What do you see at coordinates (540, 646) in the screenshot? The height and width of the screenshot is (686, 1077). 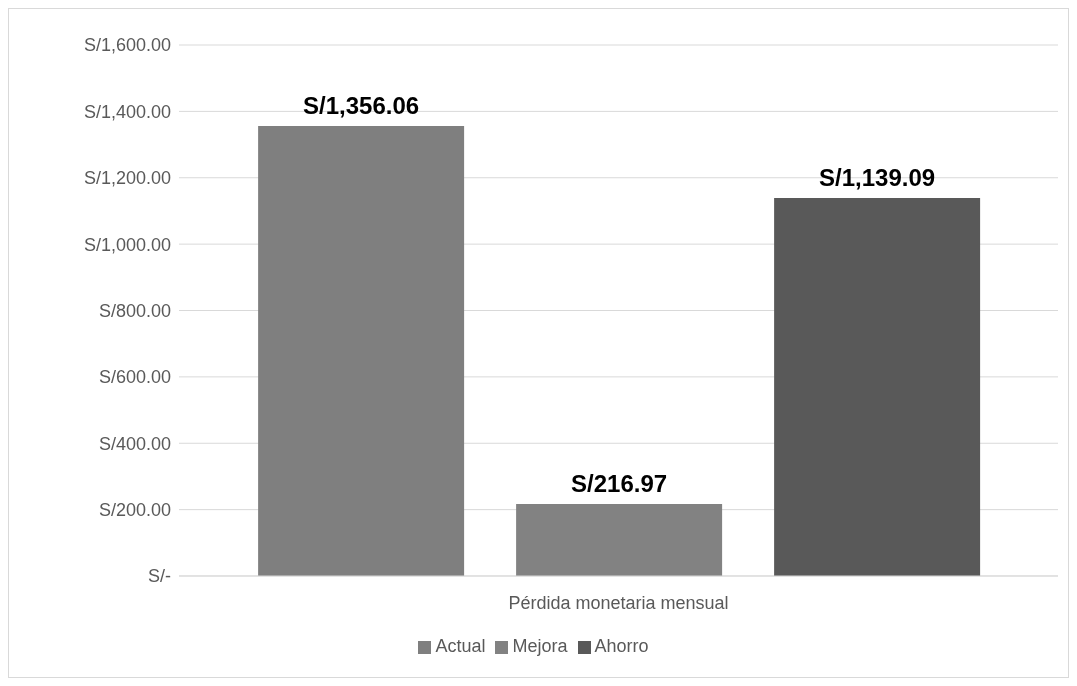 I see `legend-label: Mejora` at bounding box center [540, 646].